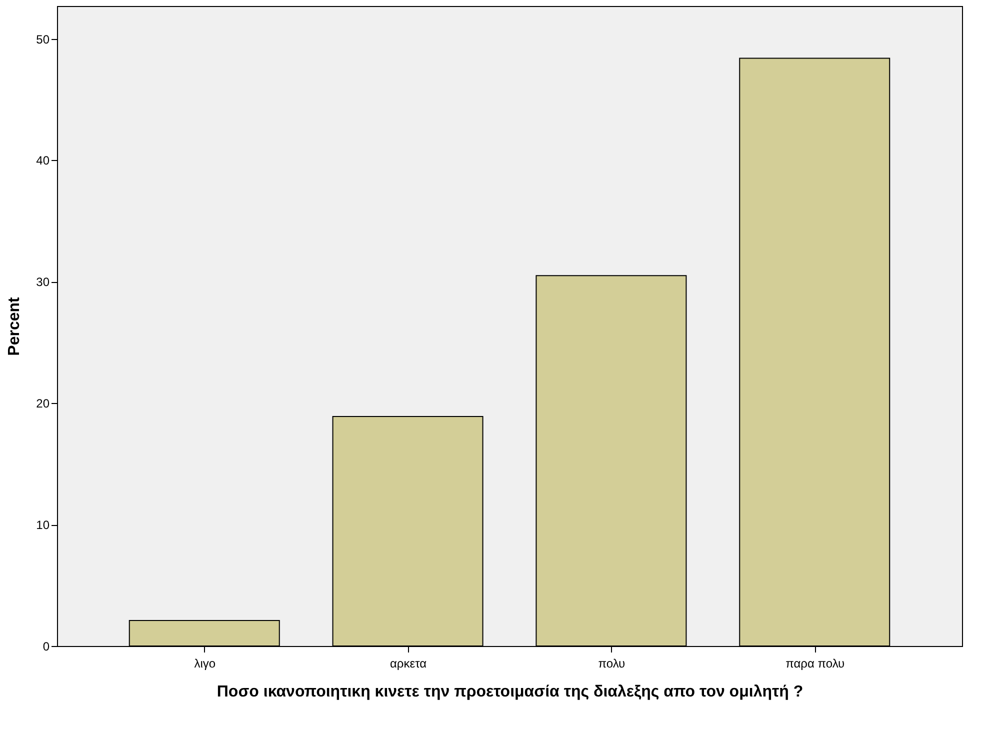 Image resolution: width=993 pixels, height=731 pixels. What do you see at coordinates (15, 326) in the screenshot?
I see `y-axis-title: Percent` at bounding box center [15, 326].